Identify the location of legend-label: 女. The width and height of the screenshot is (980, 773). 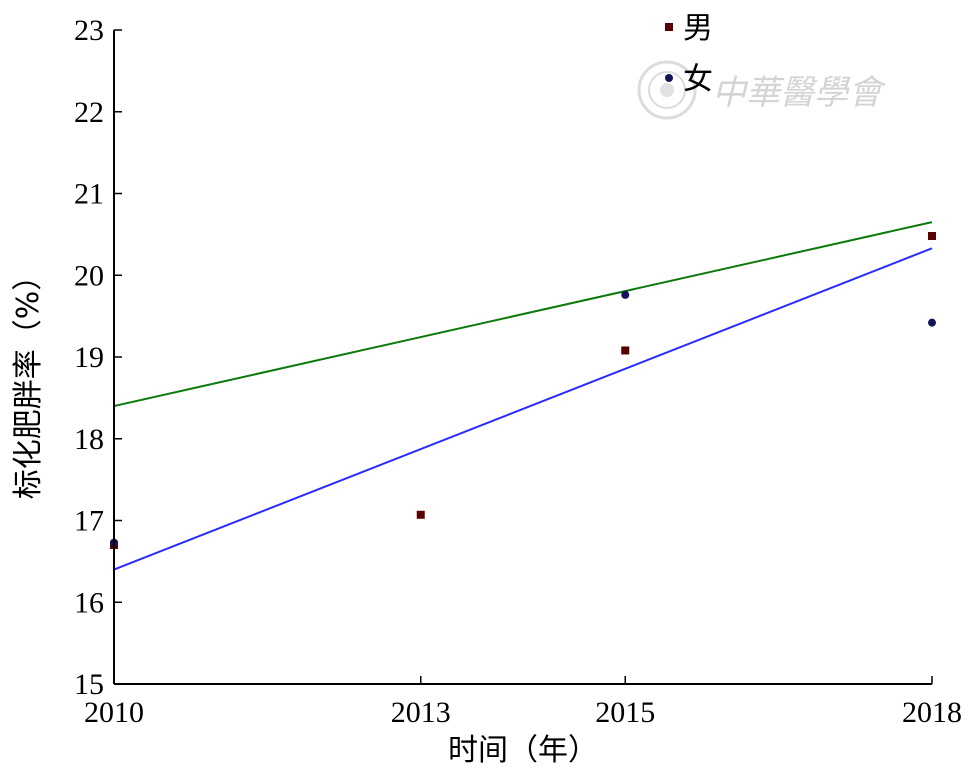
(698, 79).